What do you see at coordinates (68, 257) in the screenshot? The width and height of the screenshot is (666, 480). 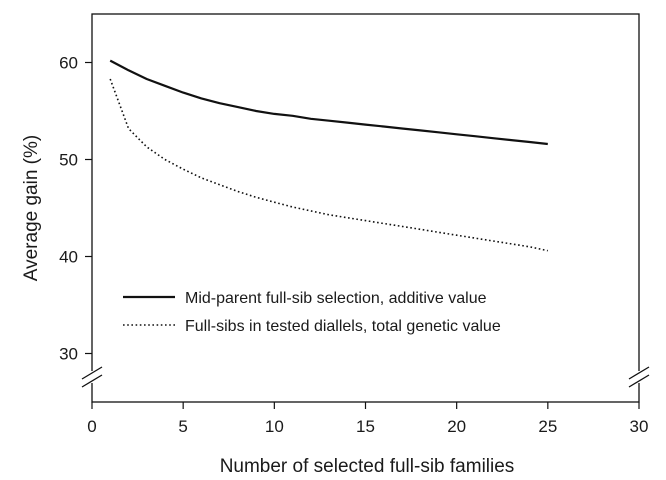 I see `y-tick-label: 40` at bounding box center [68, 257].